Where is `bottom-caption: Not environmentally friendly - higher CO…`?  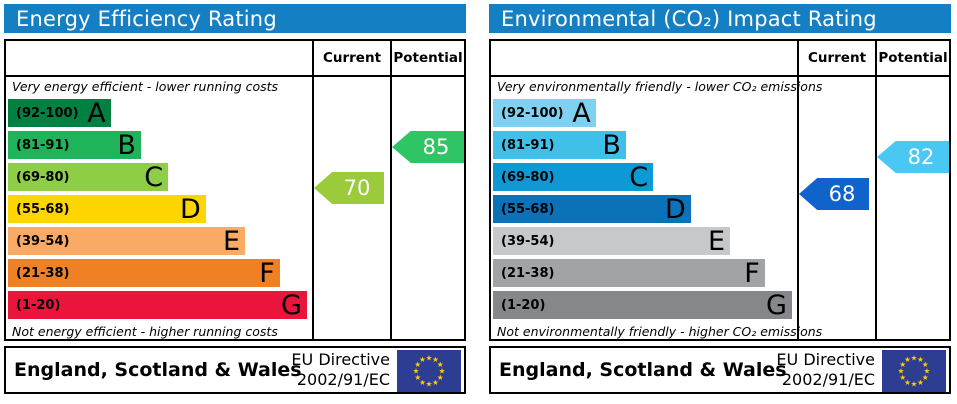
bottom-caption: Not environmentally friendly - higher CO… is located at coordinates (660, 331).